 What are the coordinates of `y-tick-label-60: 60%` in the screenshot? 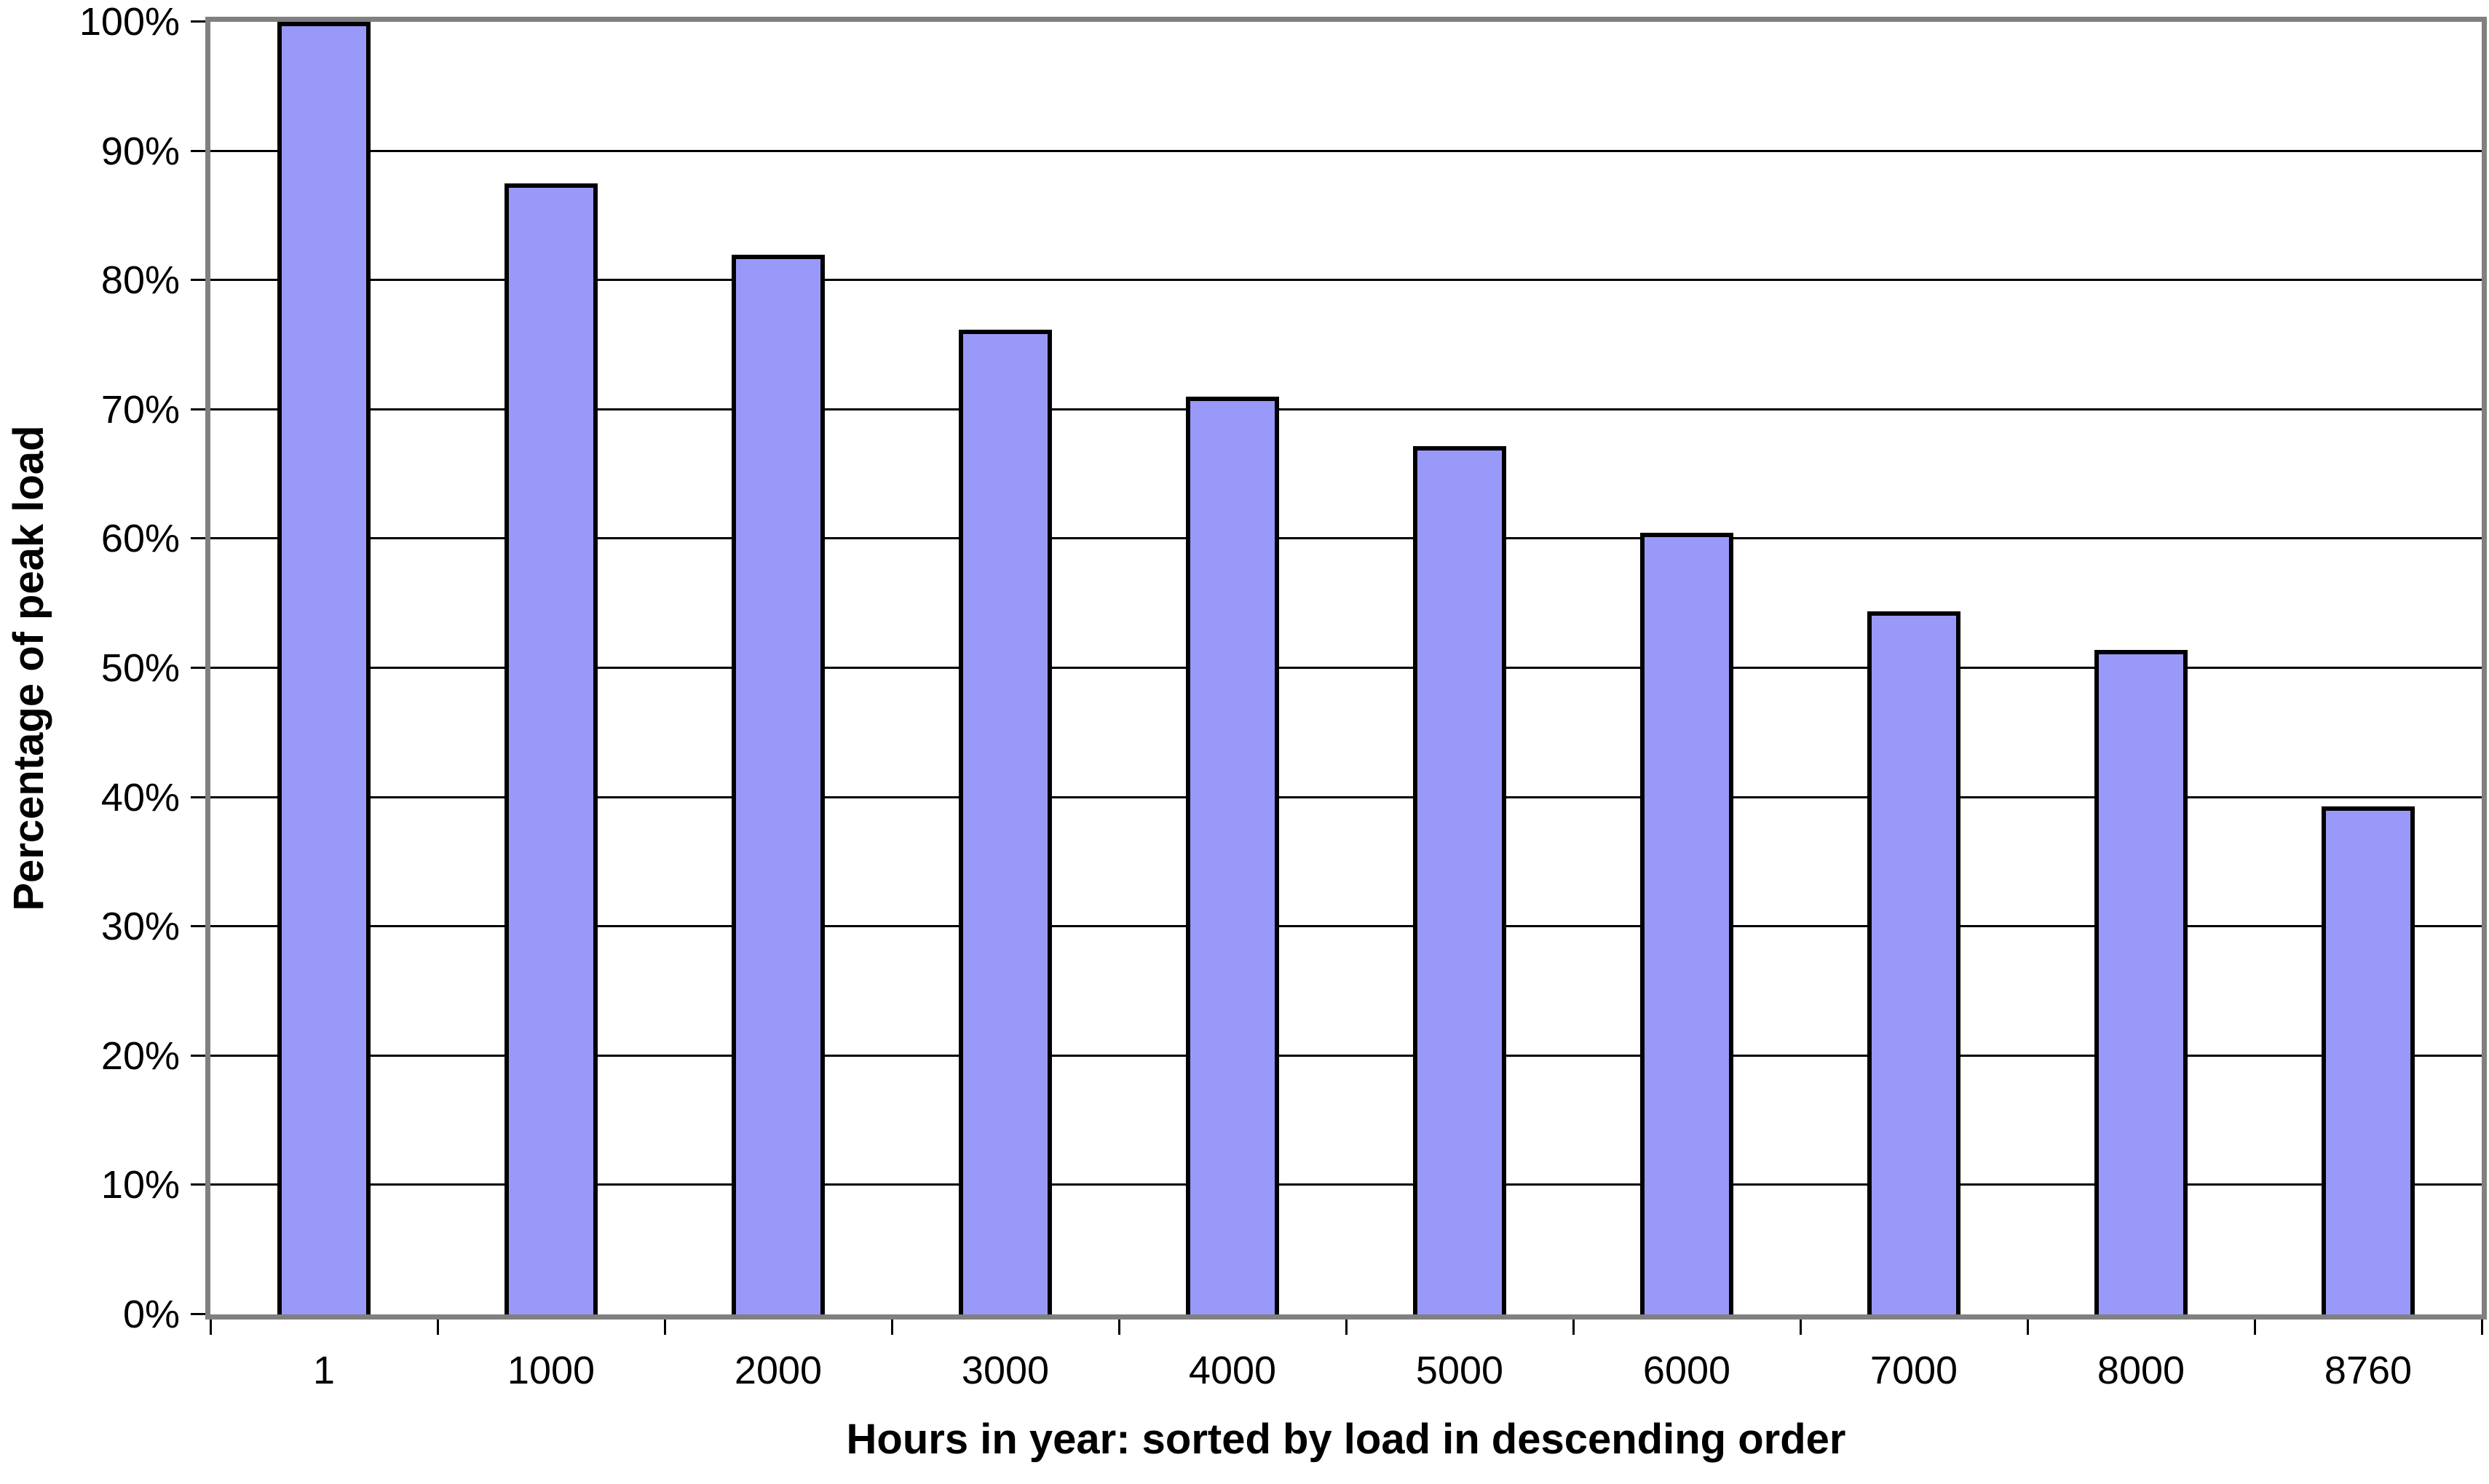 It's located at (140, 539).